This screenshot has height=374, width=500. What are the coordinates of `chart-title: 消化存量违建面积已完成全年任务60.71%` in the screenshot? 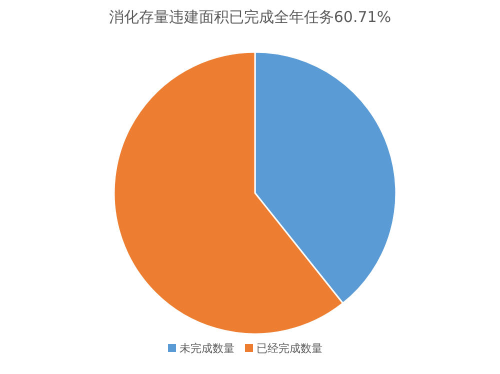 It's located at (250, 17).